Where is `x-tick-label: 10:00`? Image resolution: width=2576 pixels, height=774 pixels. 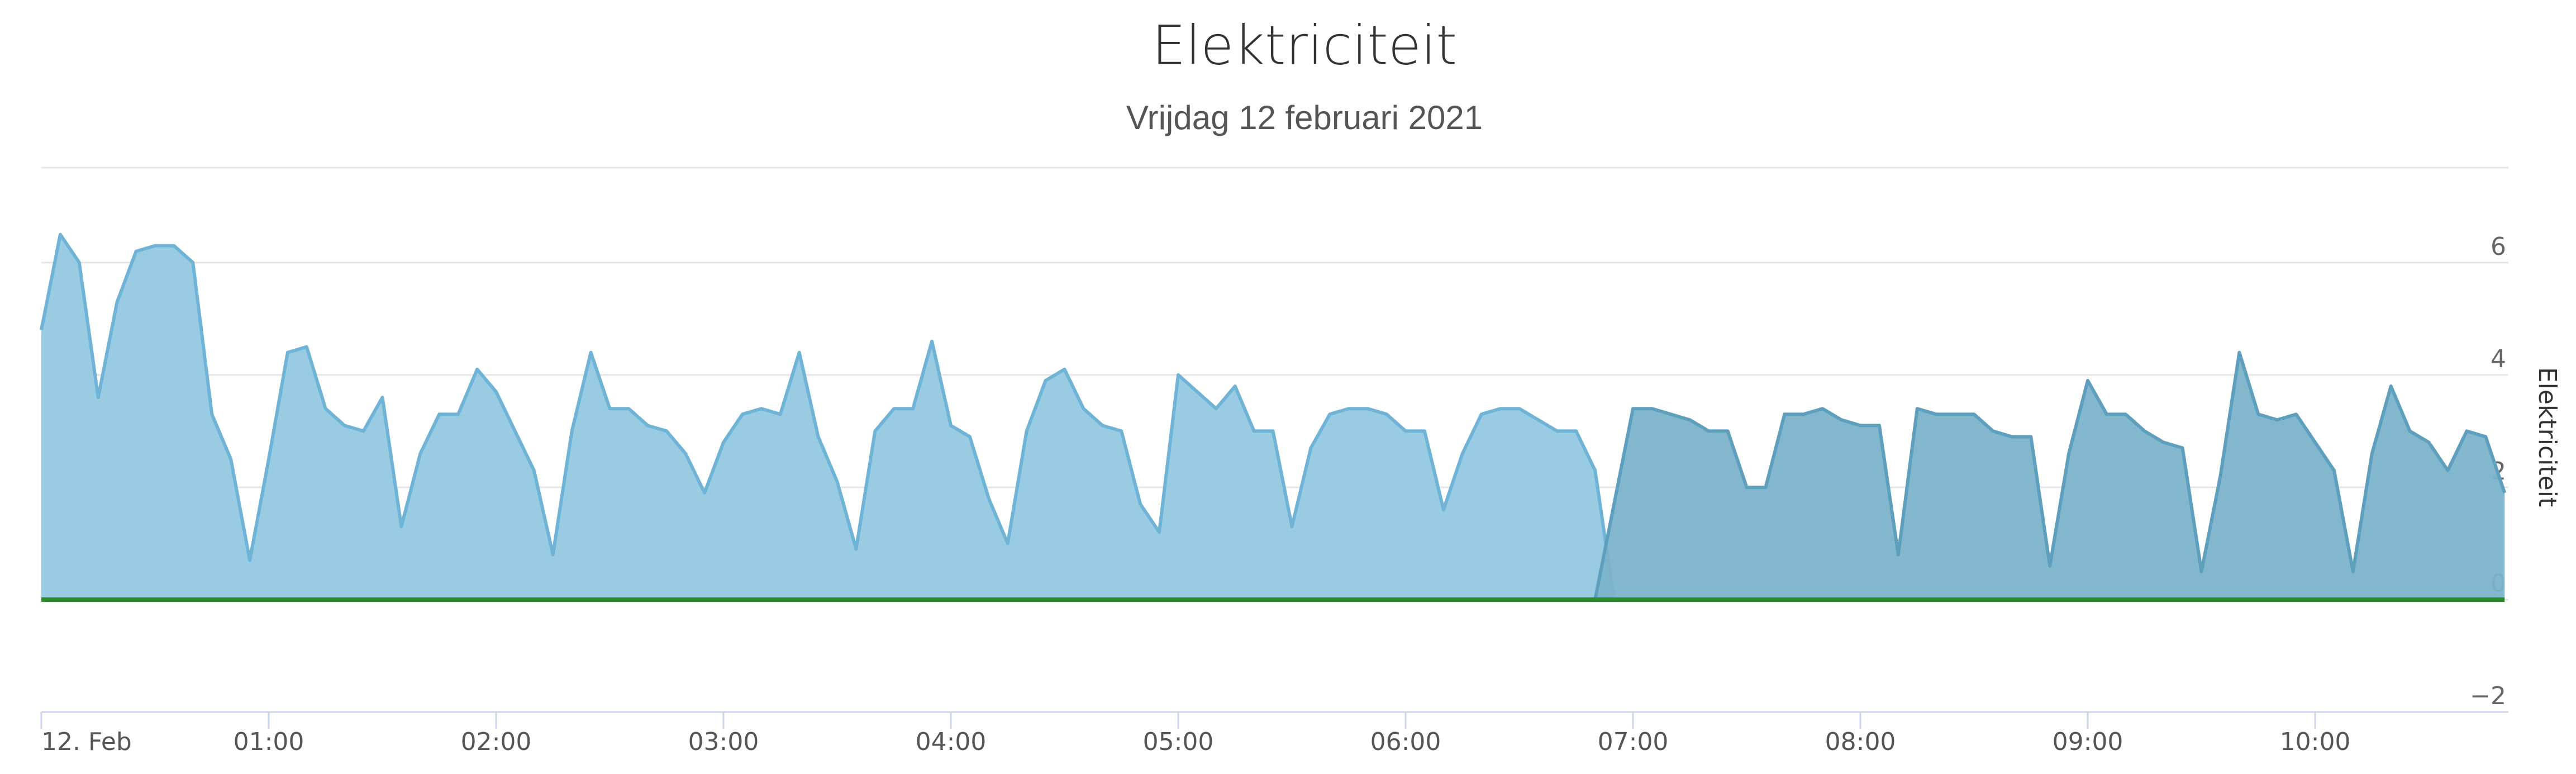
x-tick-label: 10:00 is located at coordinates (2315, 742).